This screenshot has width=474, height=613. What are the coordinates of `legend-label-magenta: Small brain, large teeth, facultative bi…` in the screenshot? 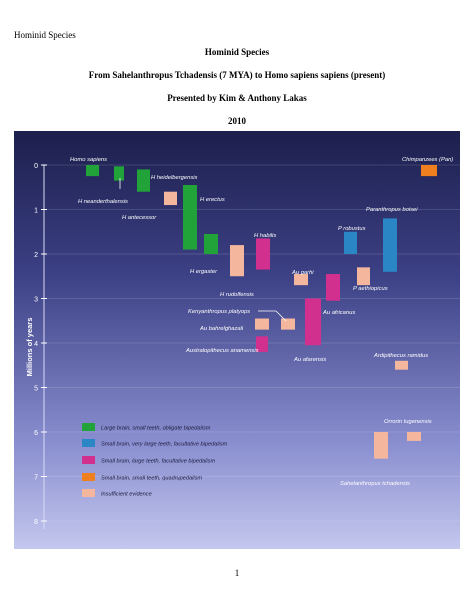 It's located at (158, 462).